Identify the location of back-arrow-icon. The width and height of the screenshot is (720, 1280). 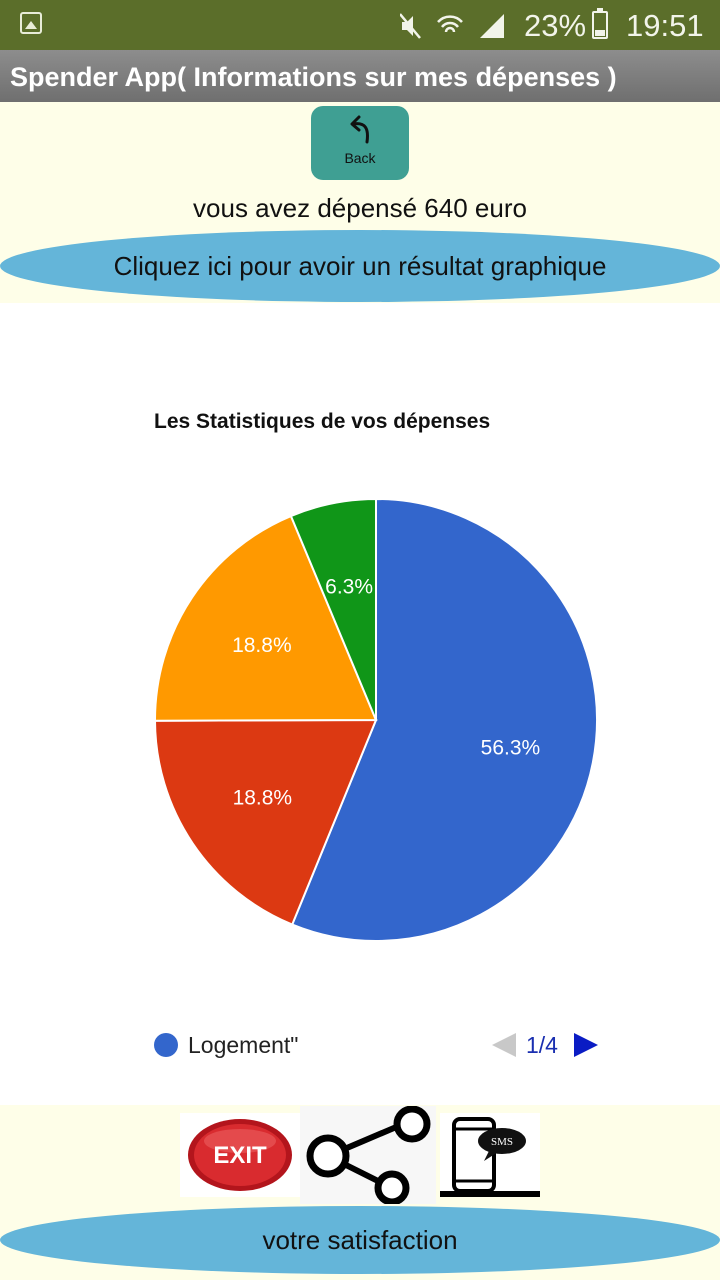
(359, 129).